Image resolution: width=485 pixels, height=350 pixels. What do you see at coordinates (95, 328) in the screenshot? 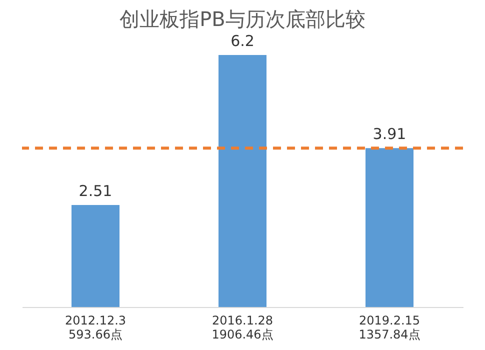
I see `x-tick-label: 2012.12.3 593.66点` at bounding box center [95, 328].